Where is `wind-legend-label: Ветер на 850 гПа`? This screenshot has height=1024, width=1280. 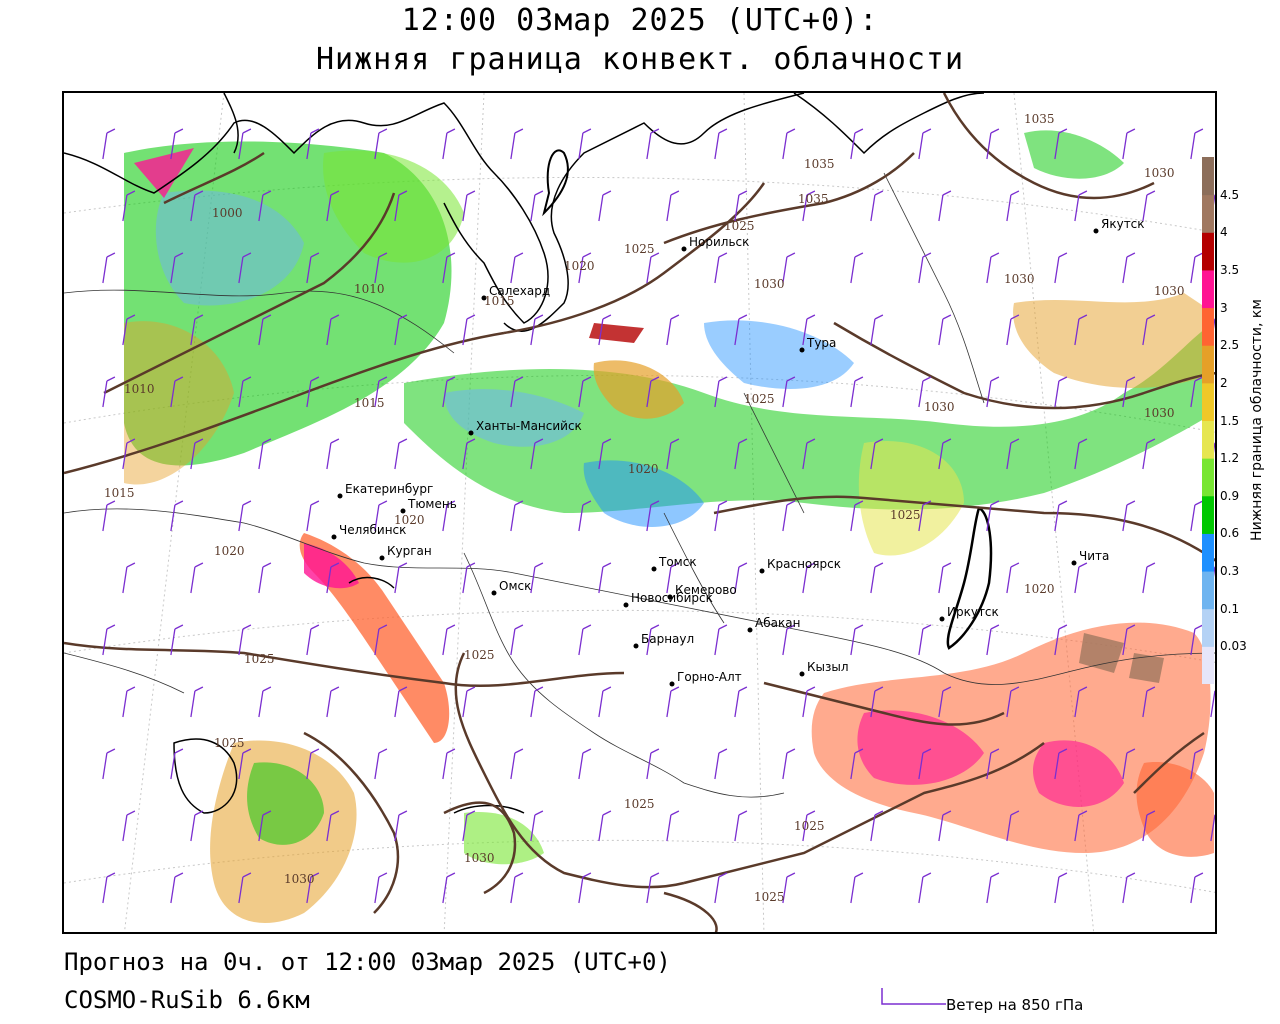
wind-legend-label: Ветер на 850 гПа is located at coordinates (1015, 1005).